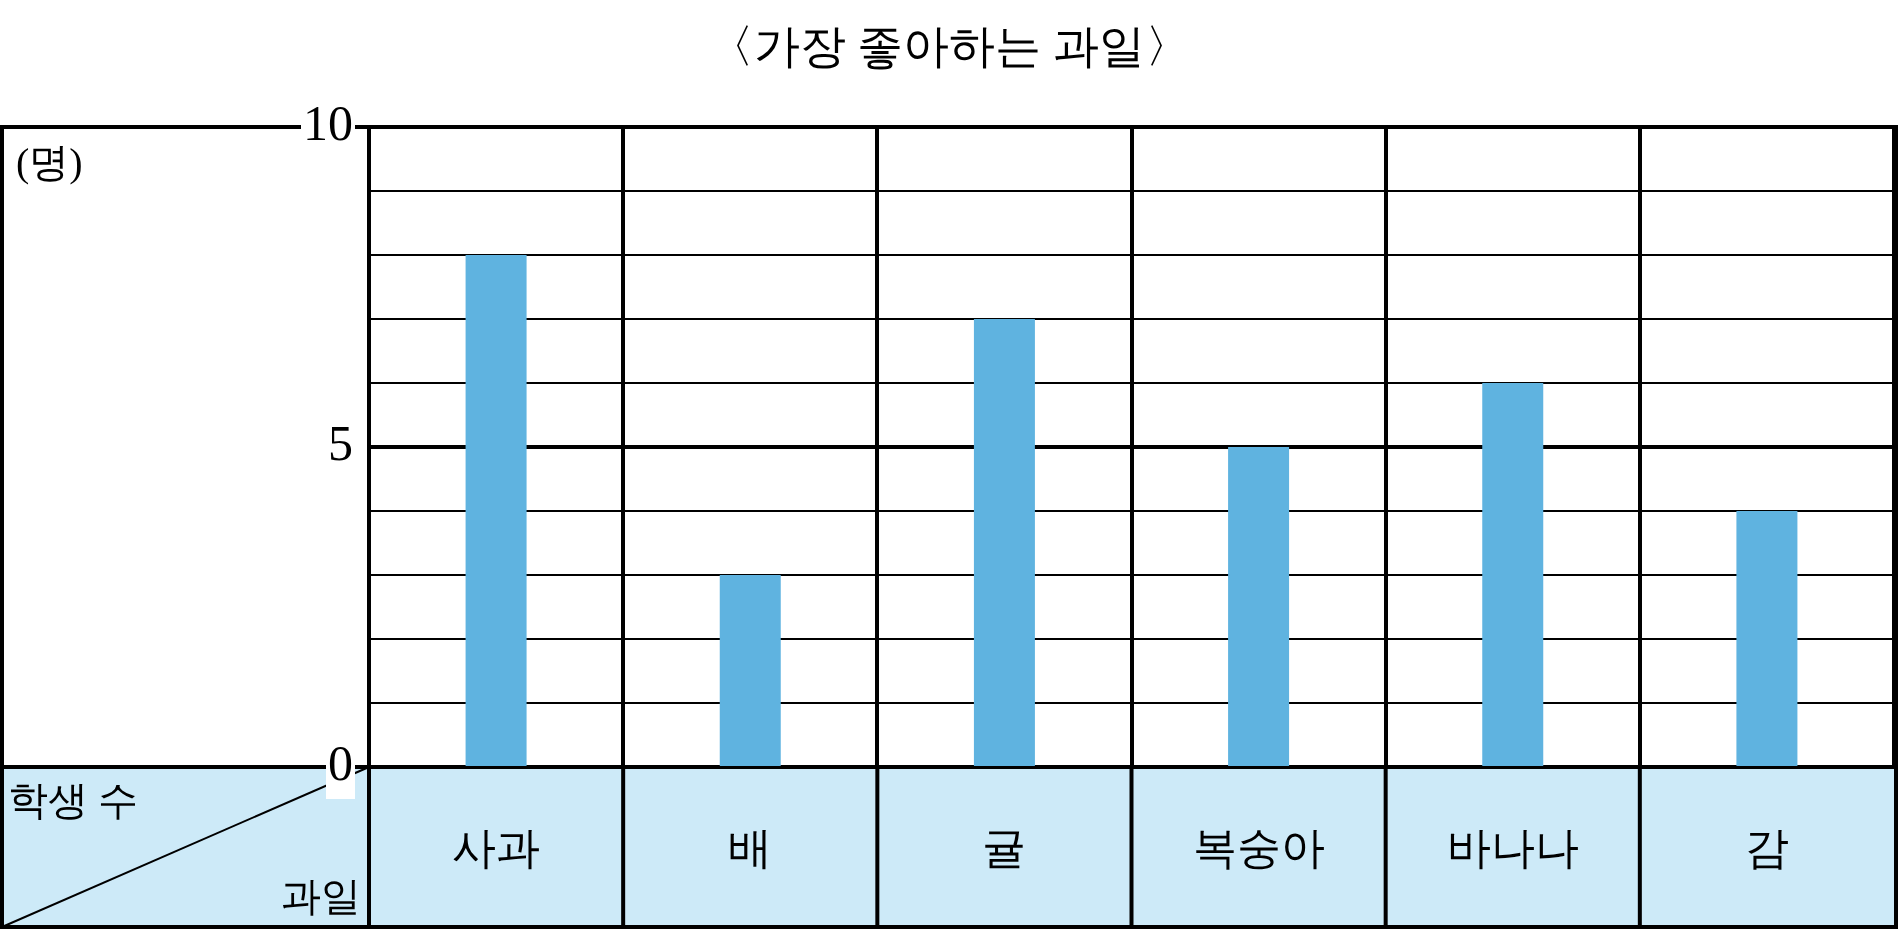 Image resolution: width=1898 pixels, height=931 pixels. What do you see at coordinates (73, 800) in the screenshot?
I see `y-axis-title: 학생 수` at bounding box center [73, 800].